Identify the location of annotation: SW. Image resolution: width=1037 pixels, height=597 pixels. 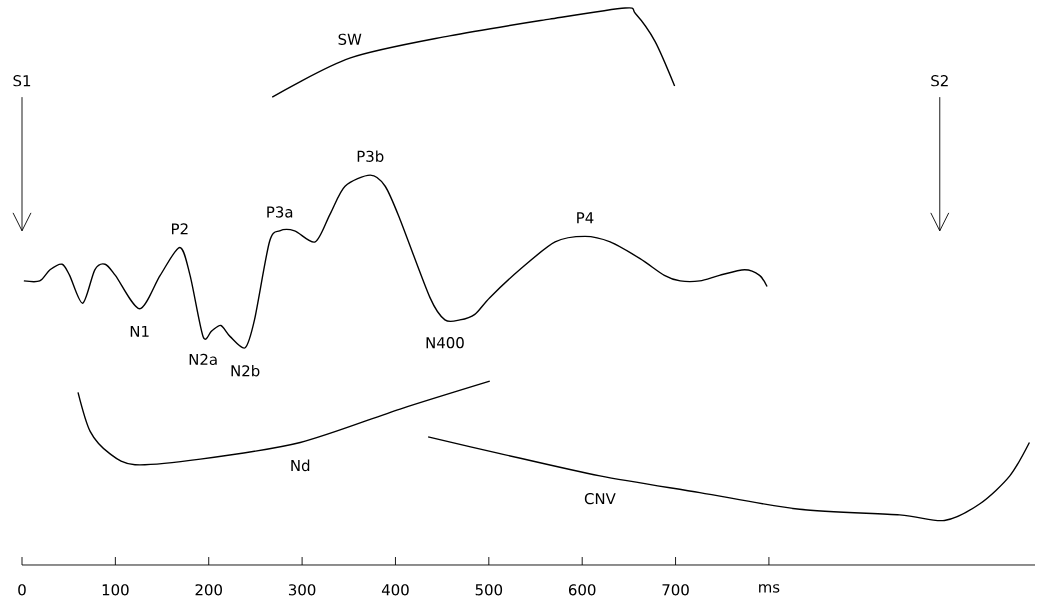
(350, 39).